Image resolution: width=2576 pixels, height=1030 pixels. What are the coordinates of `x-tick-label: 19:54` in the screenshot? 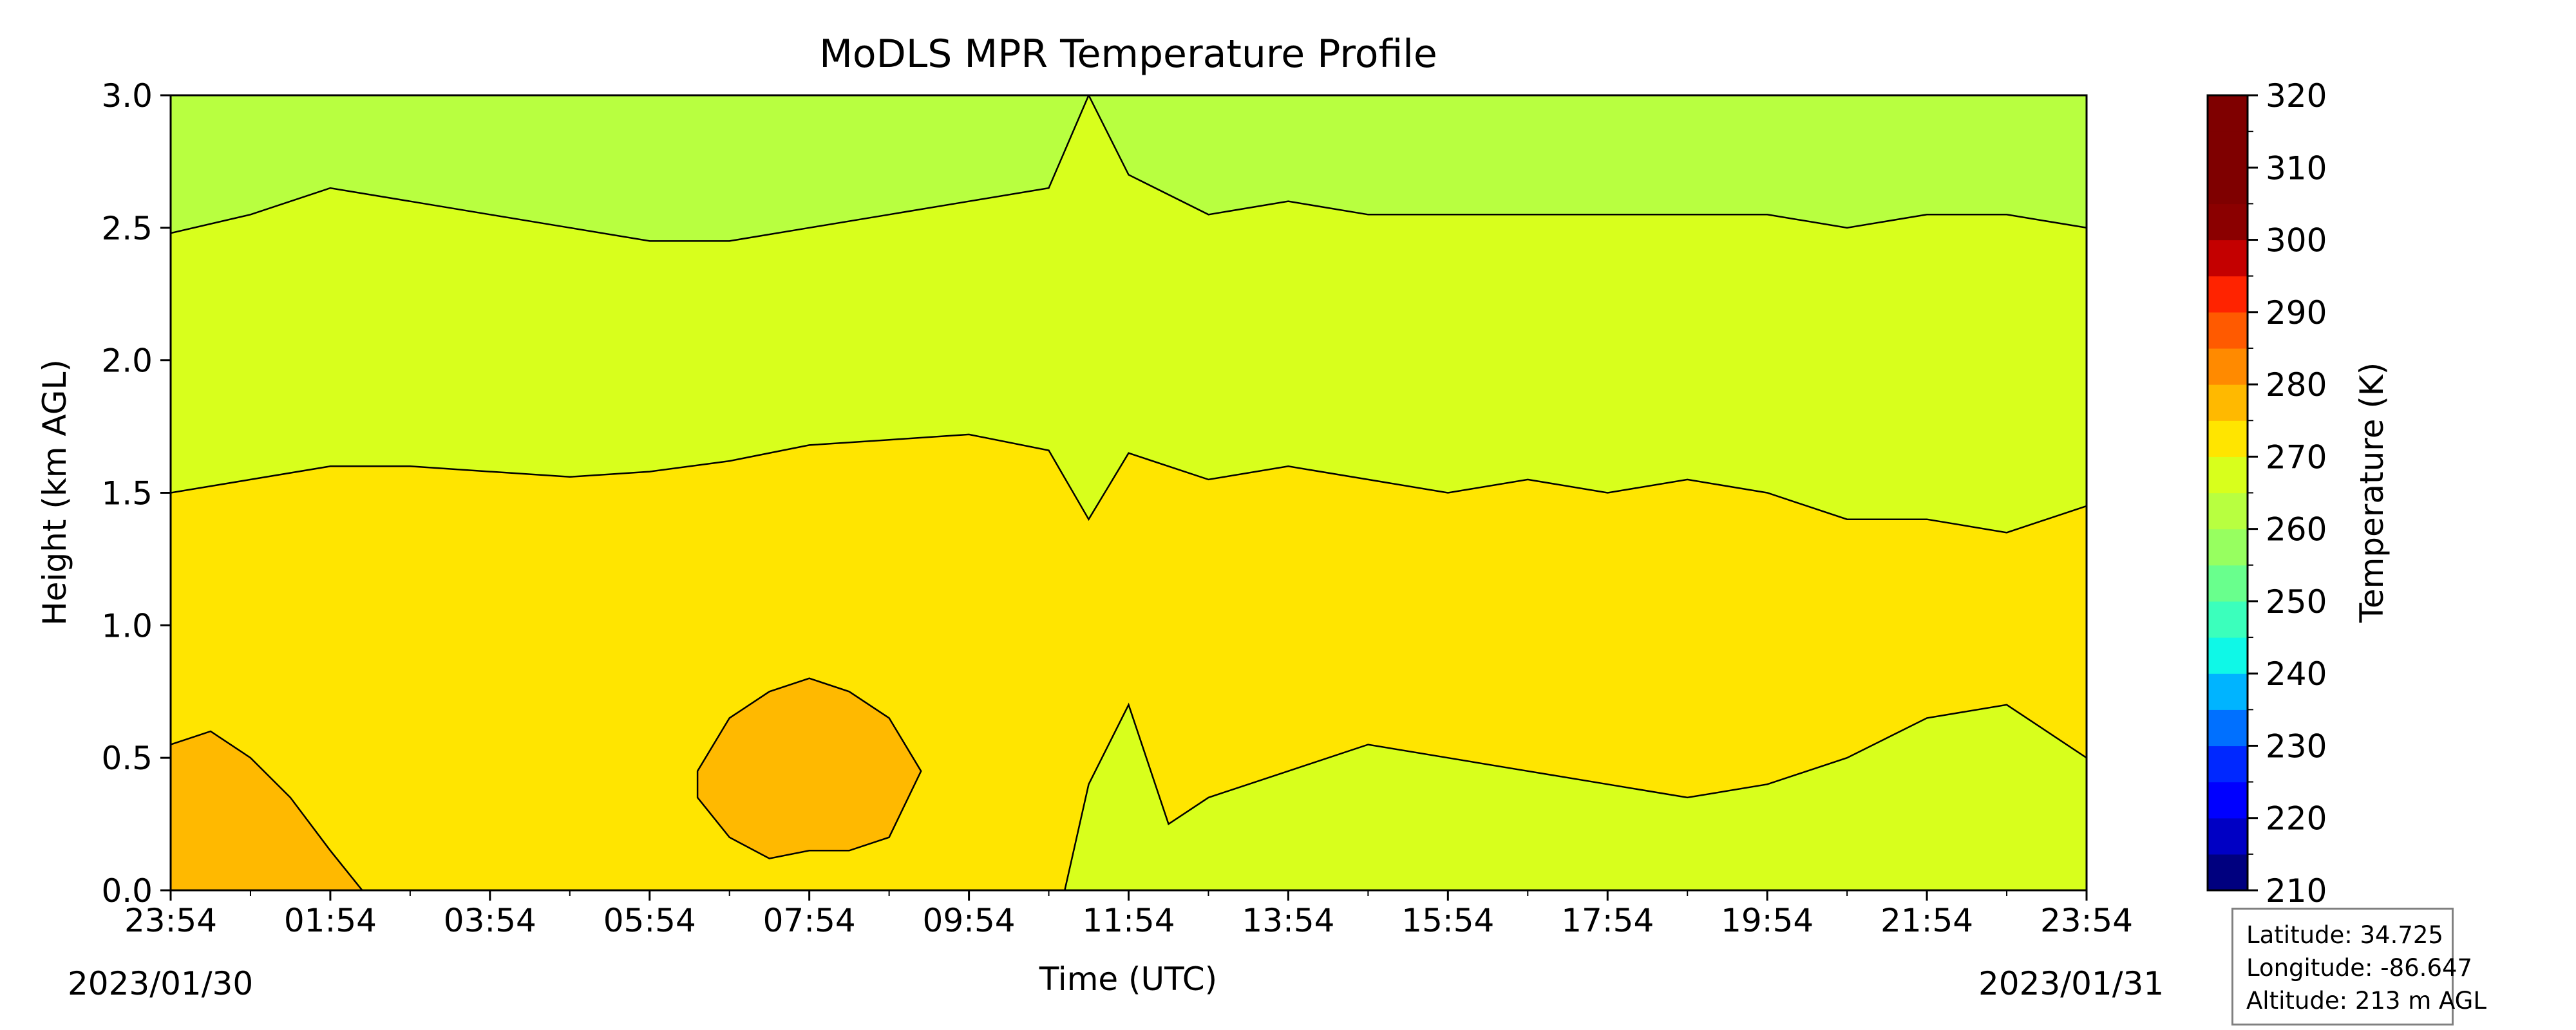 It's located at (1768, 921).